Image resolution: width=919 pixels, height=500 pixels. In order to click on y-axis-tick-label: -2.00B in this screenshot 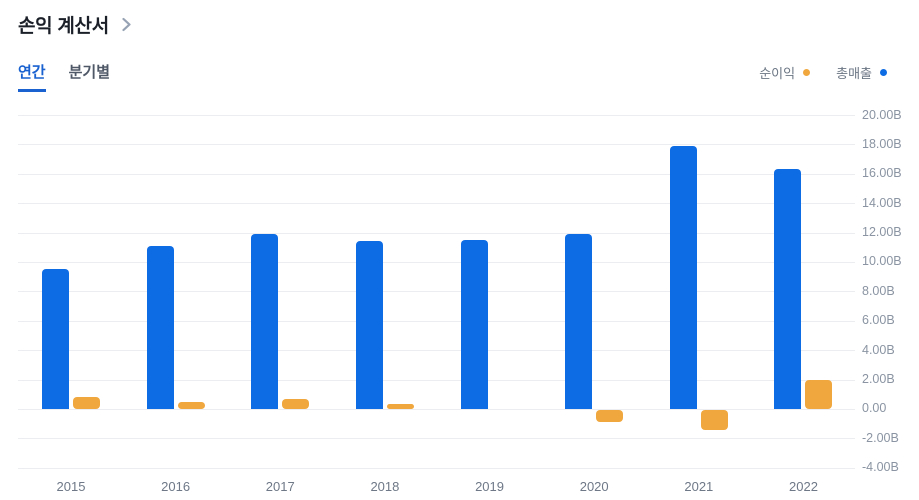, I will do `click(880, 437)`.